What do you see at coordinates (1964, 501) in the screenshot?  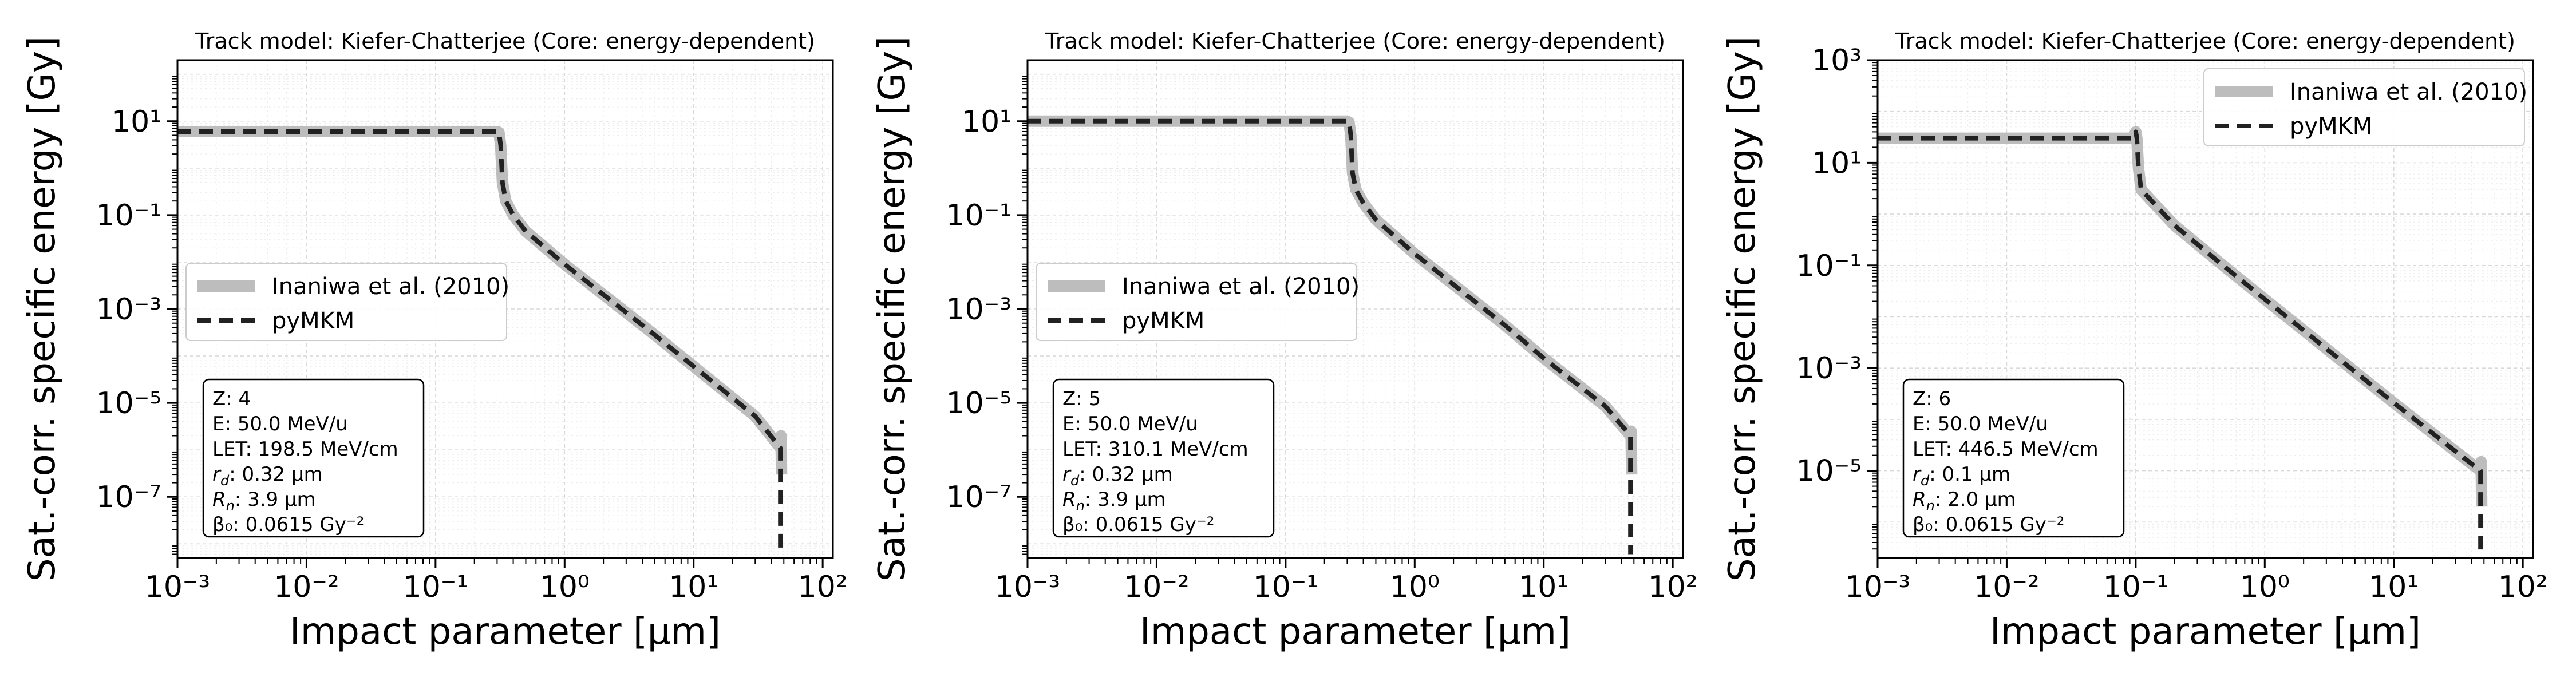 I see `info-line: Rn: 2.0 µm` at bounding box center [1964, 501].